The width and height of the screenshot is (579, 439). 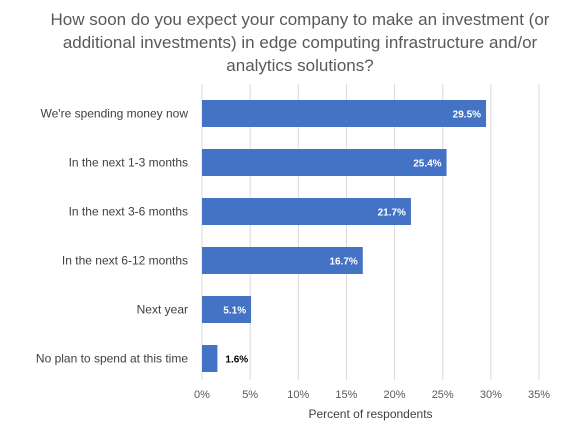 What do you see at coordinates (343, 262) in the screenshot?
I see `data-label: 16.7%` at bounding box center [343, 262].